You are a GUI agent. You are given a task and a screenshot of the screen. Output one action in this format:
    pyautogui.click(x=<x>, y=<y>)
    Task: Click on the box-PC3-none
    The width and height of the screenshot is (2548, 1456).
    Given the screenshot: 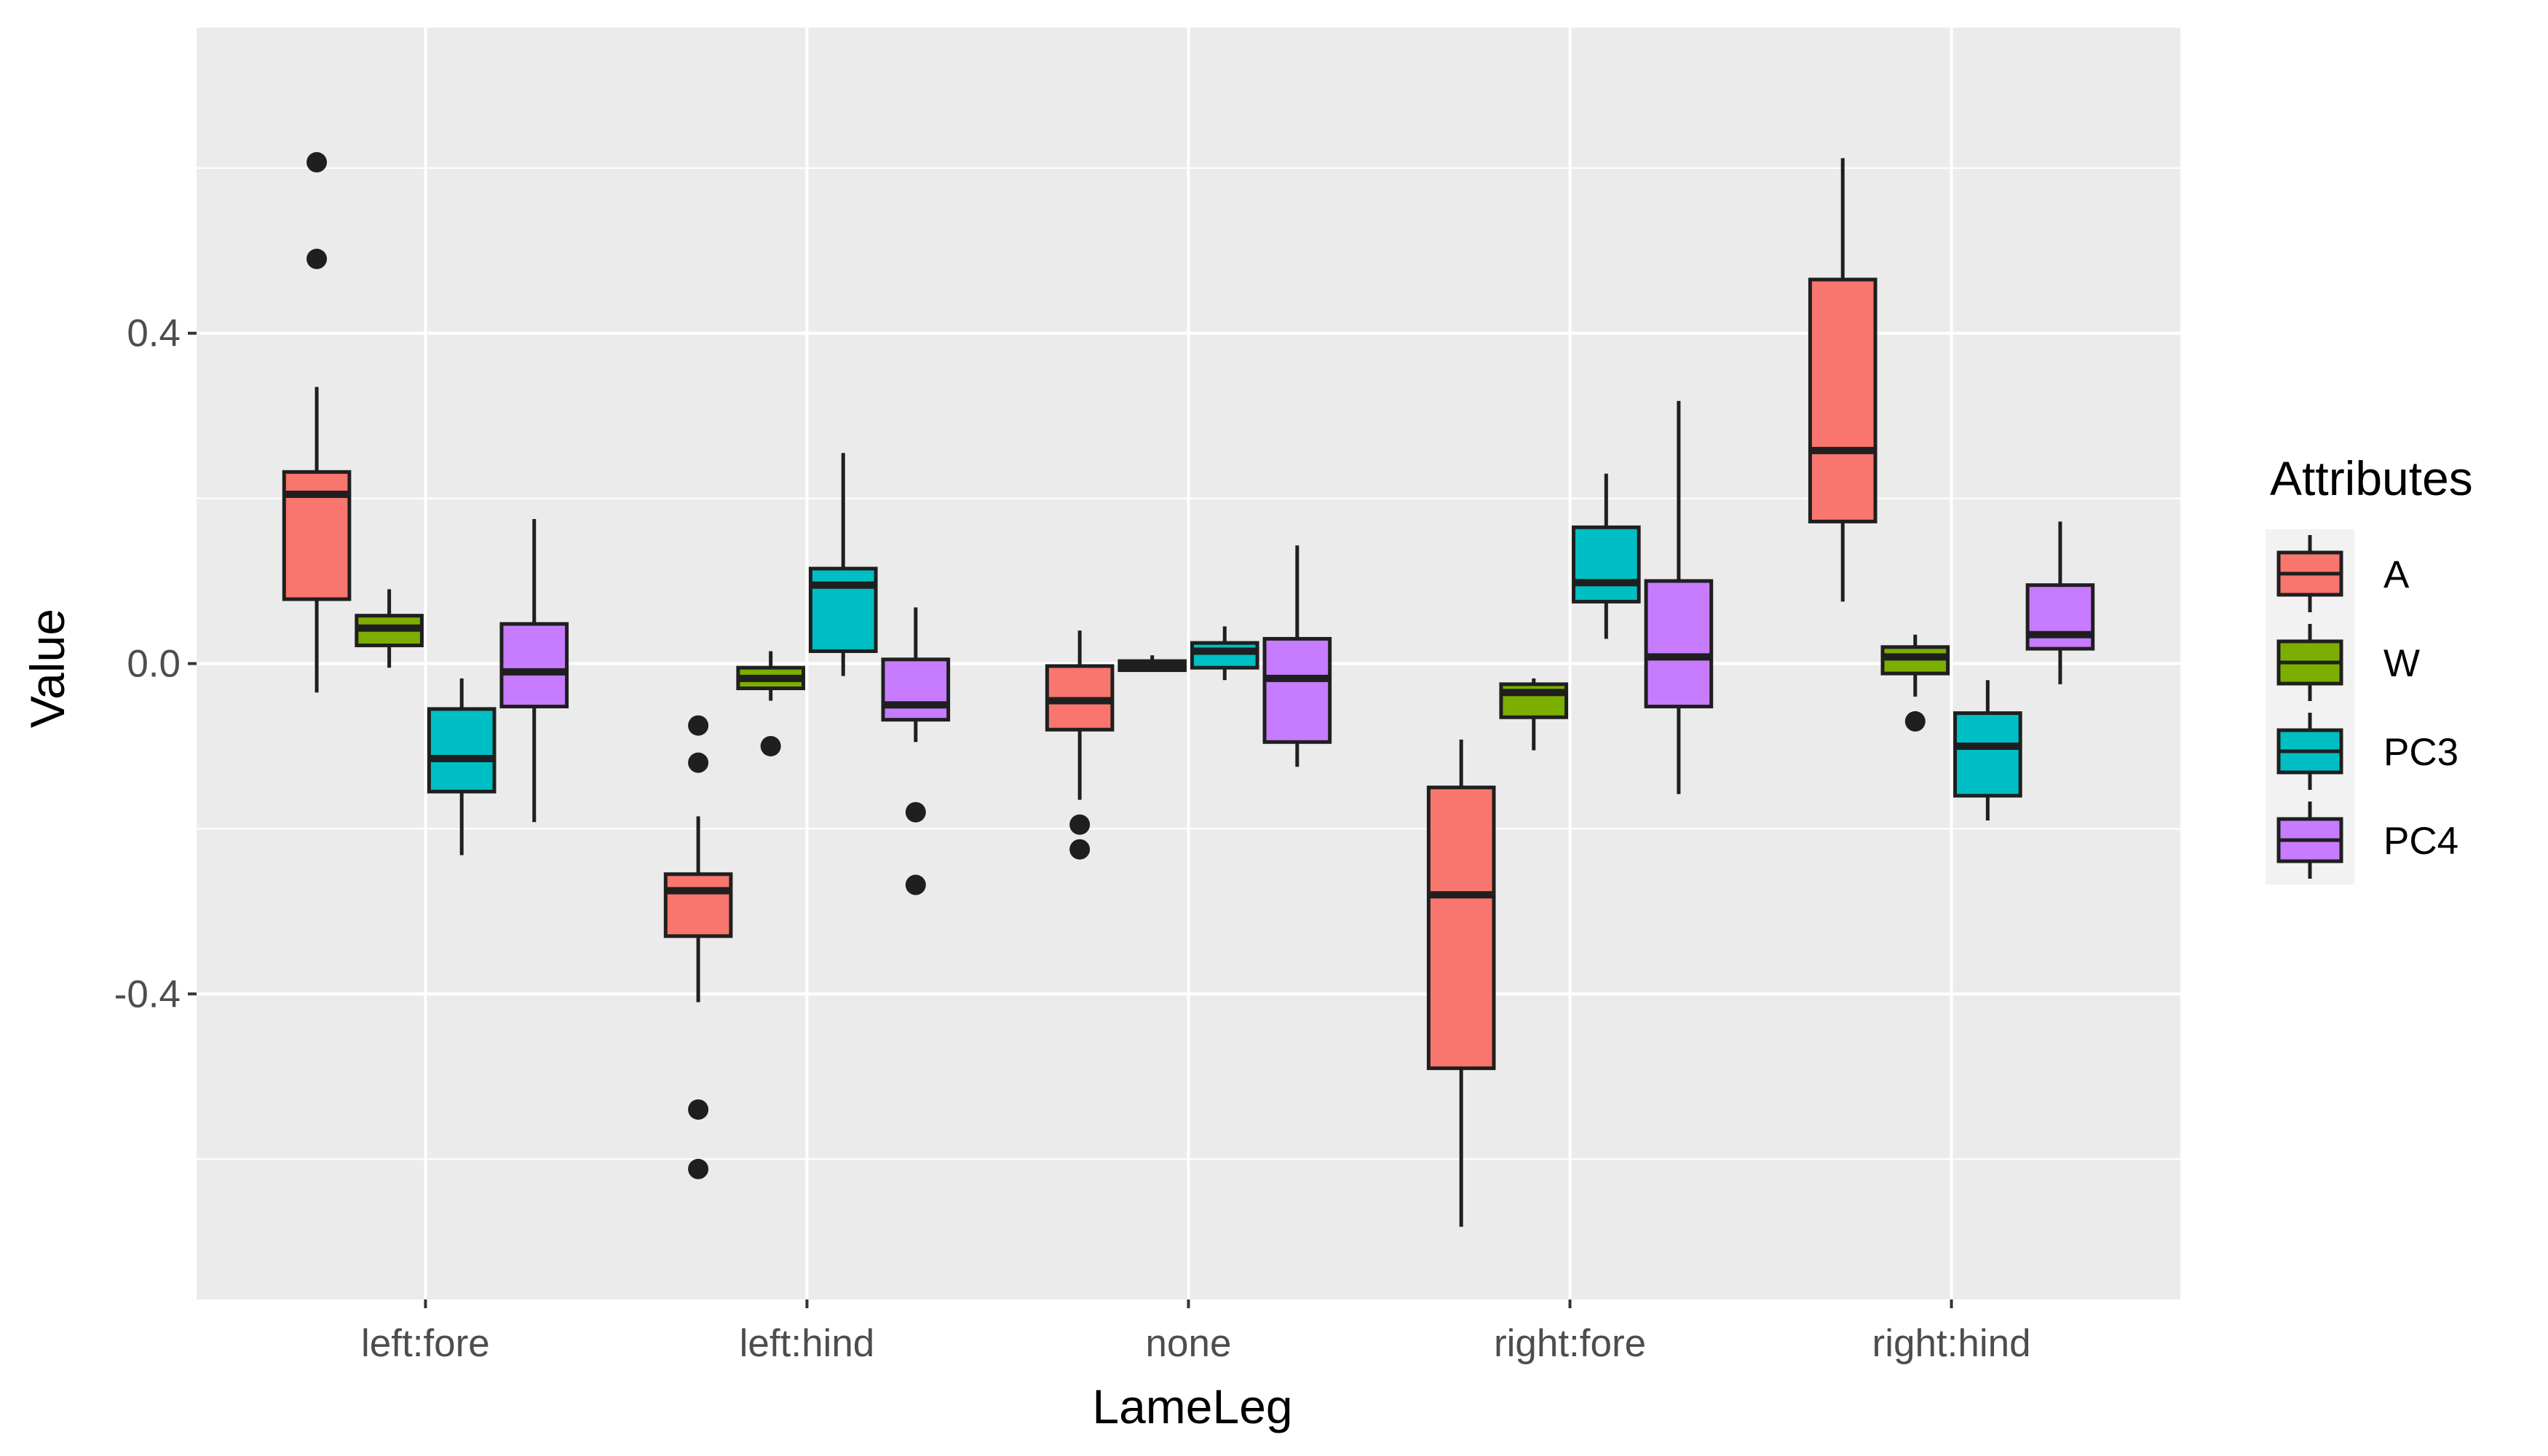 What is the action you would take?
    pyautogui.click(x=1224, y=653)
    